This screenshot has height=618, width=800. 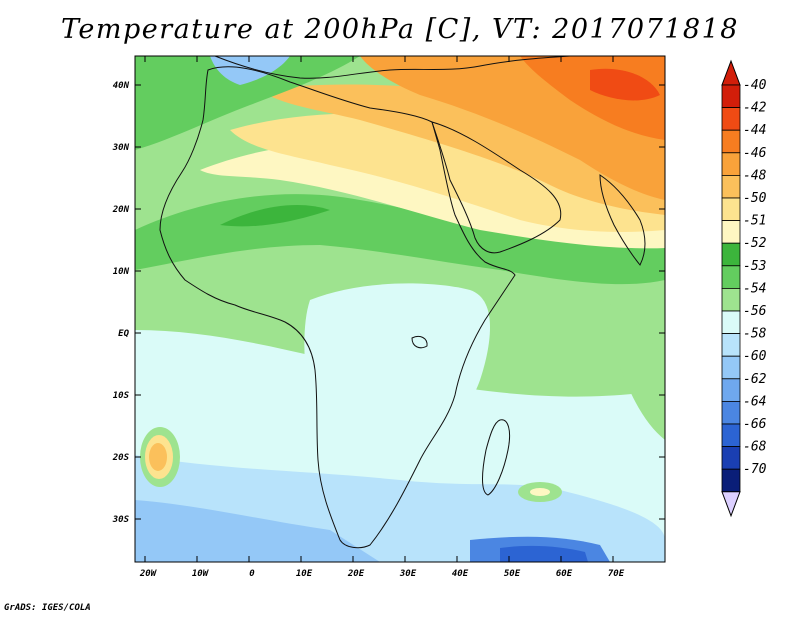 What do you see at coordinates (408, 574) in the screenshot?
I see `lon-label: 30E` at bounding box center [408, 574].